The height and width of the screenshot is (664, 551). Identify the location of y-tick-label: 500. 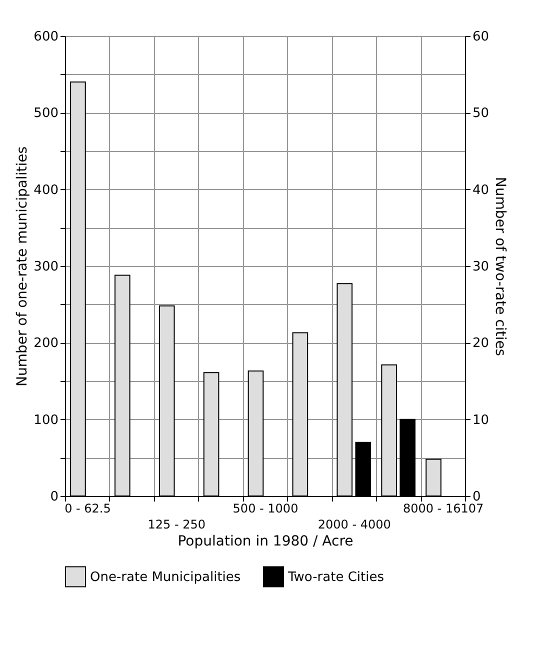
(46, 114).